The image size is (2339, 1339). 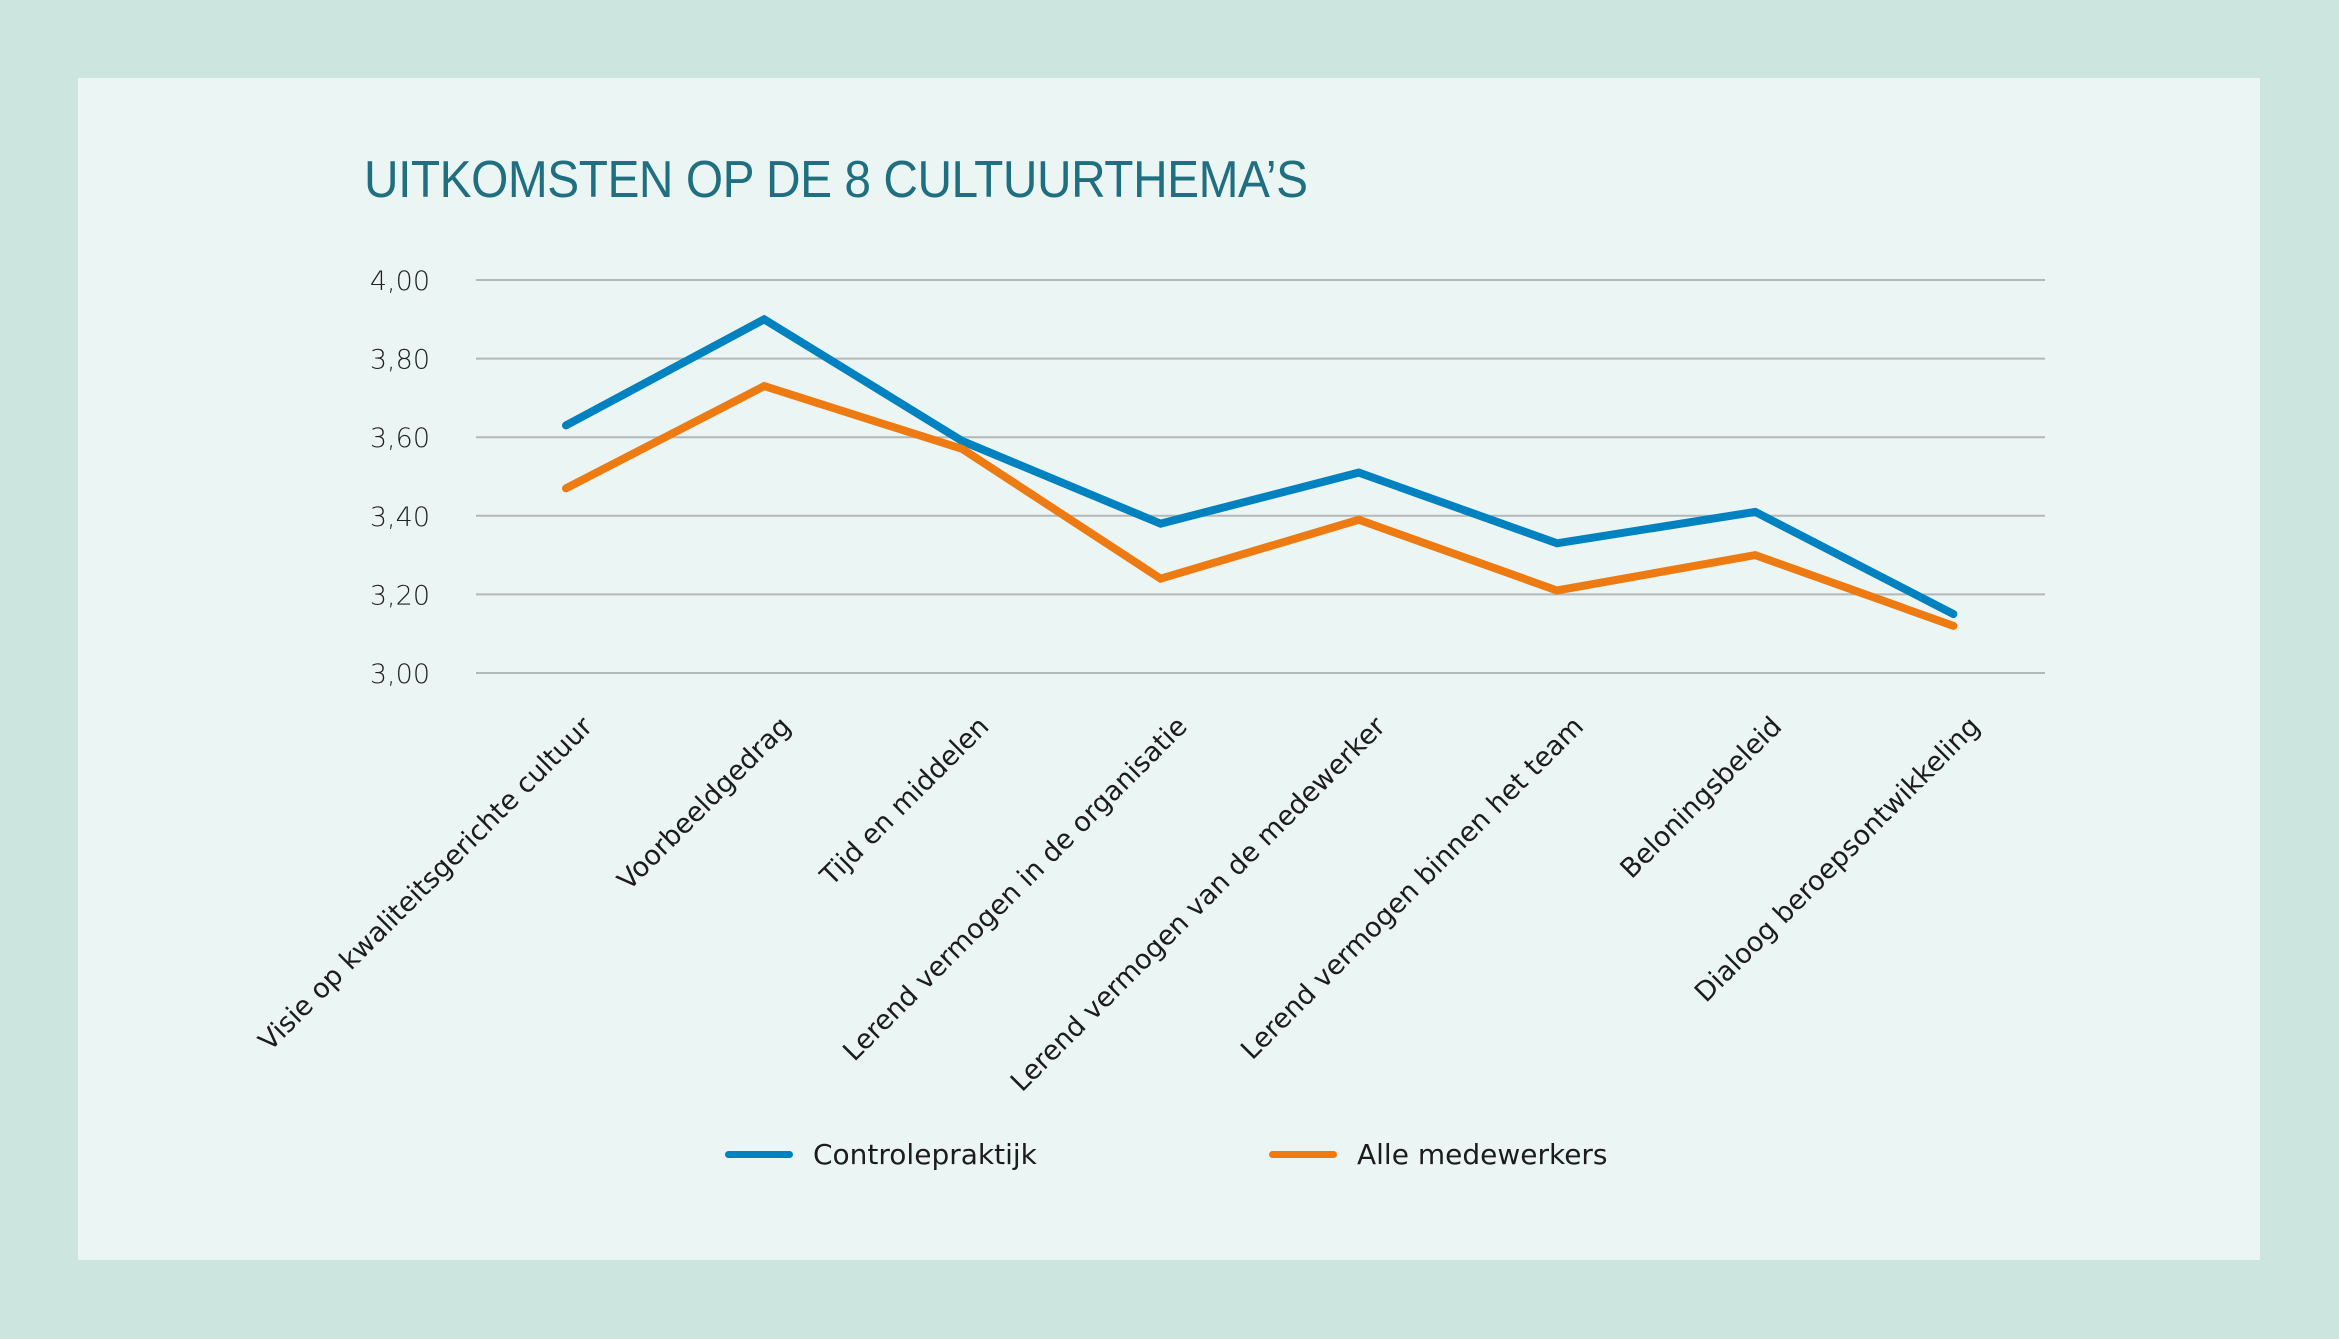 I want to click on x-tick-label: Voorbeeldgedrag, so click(x=704, y=803).